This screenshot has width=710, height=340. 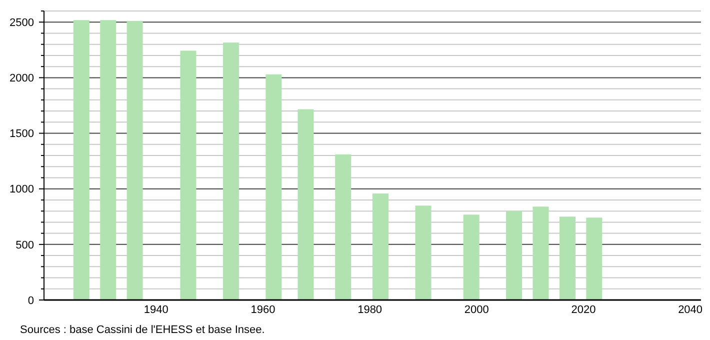 What do you see at coordinates (22, 22) in the screenshot?
I see `y-tick-label: 2500` at bounding box center [22, 22].